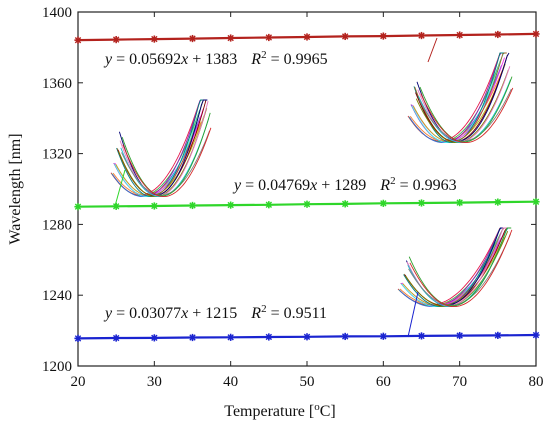 The image size is (550, 427). I want to click on inset-spectra-bottom-right, so click(455, 267).